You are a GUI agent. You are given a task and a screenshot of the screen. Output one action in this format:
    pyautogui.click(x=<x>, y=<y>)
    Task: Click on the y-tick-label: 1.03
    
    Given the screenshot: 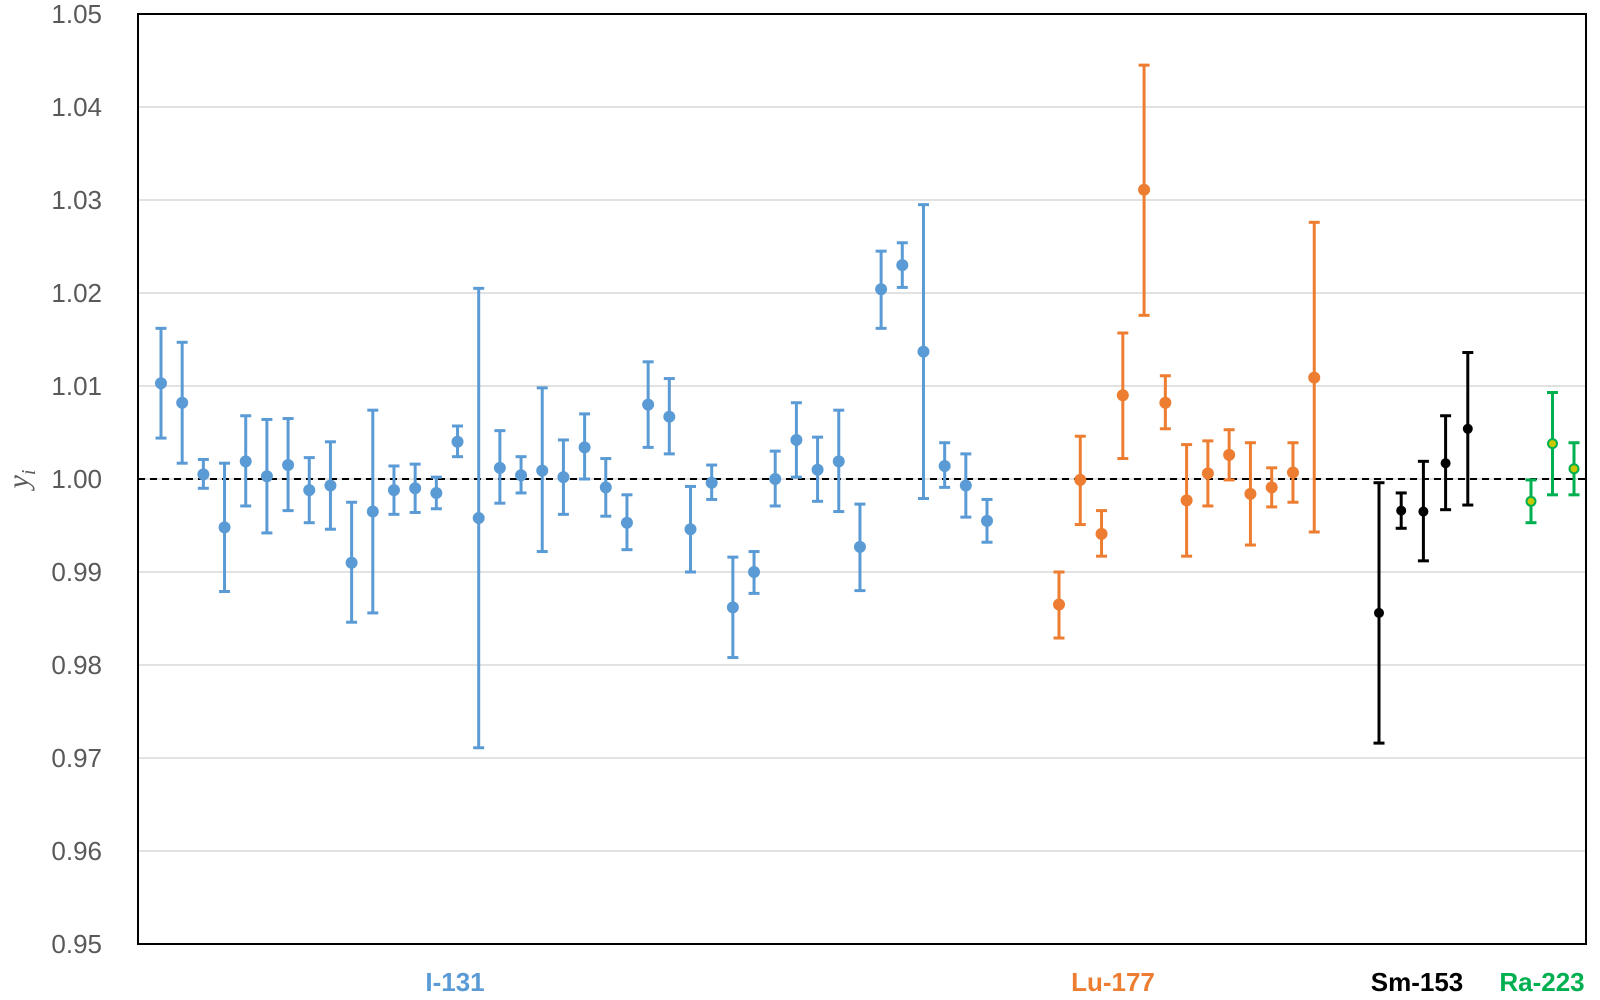 What is the action you would take?
    pyautogui.click(x=76, y=200)
    